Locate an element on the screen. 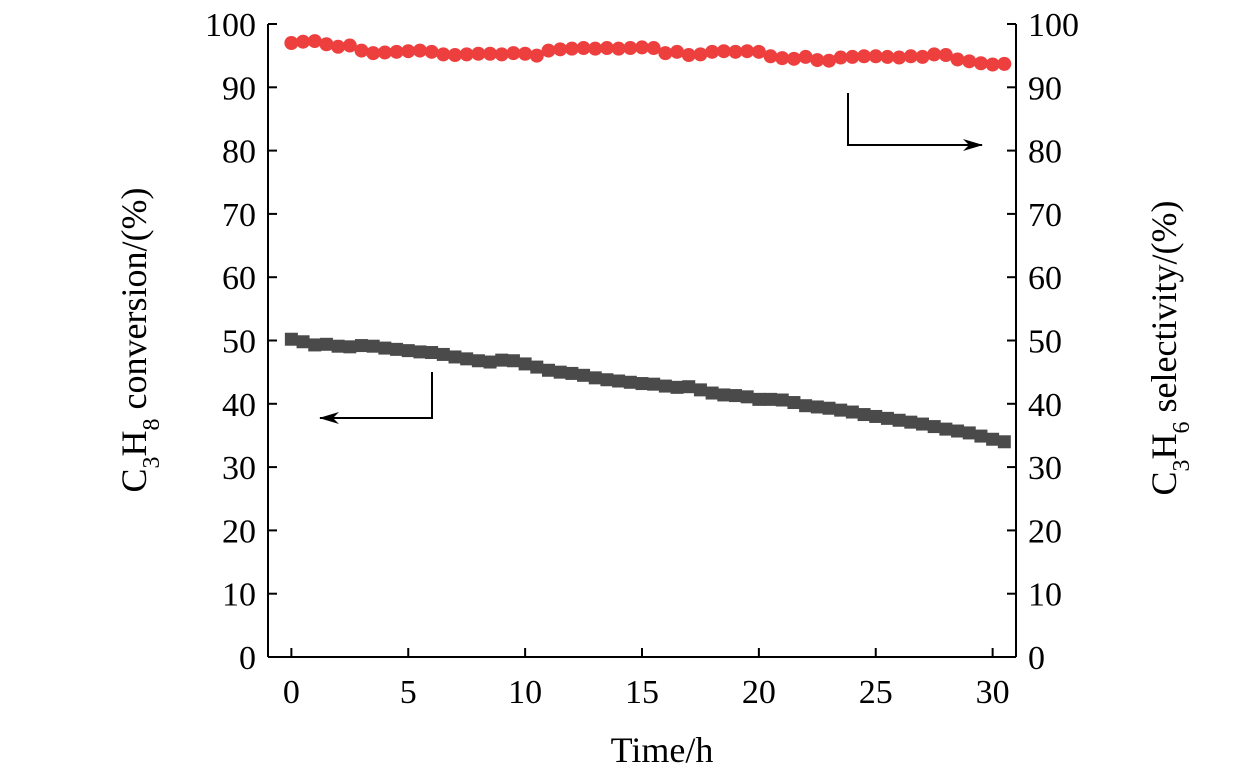 This screenshot has width=1260, height=770. x-tick-label: 25 is located at coordinates (876, 692).